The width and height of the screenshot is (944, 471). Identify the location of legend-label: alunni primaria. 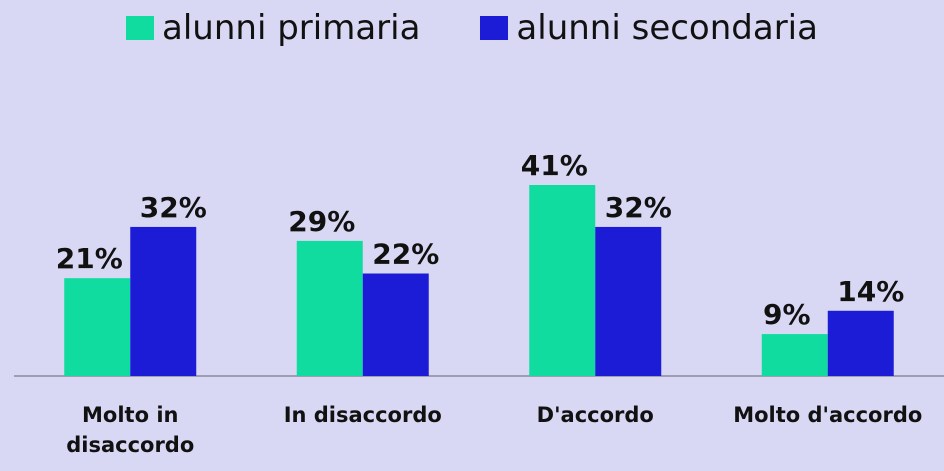
(291, 28).